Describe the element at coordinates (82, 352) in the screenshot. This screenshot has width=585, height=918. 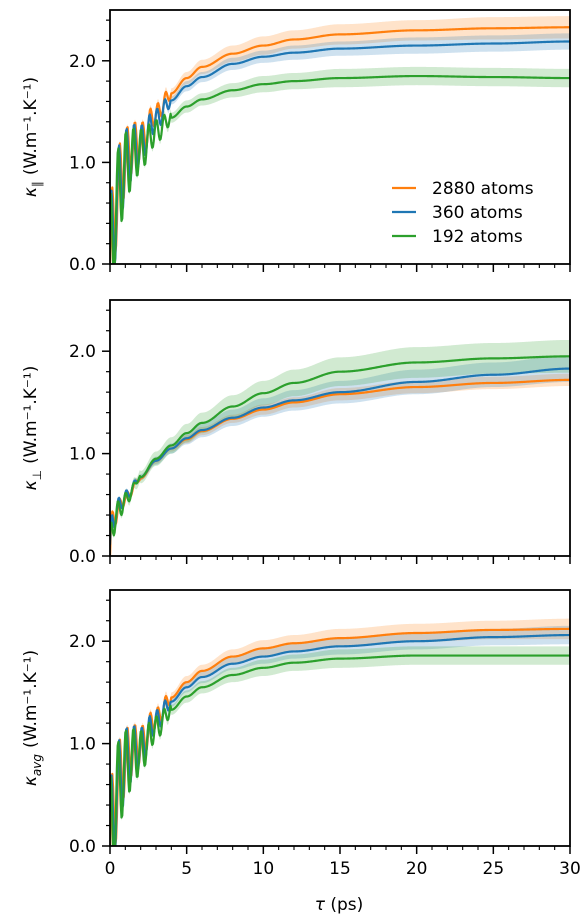
I see `y-tick-label-kappa-perpendicular: 2.0` at that location.